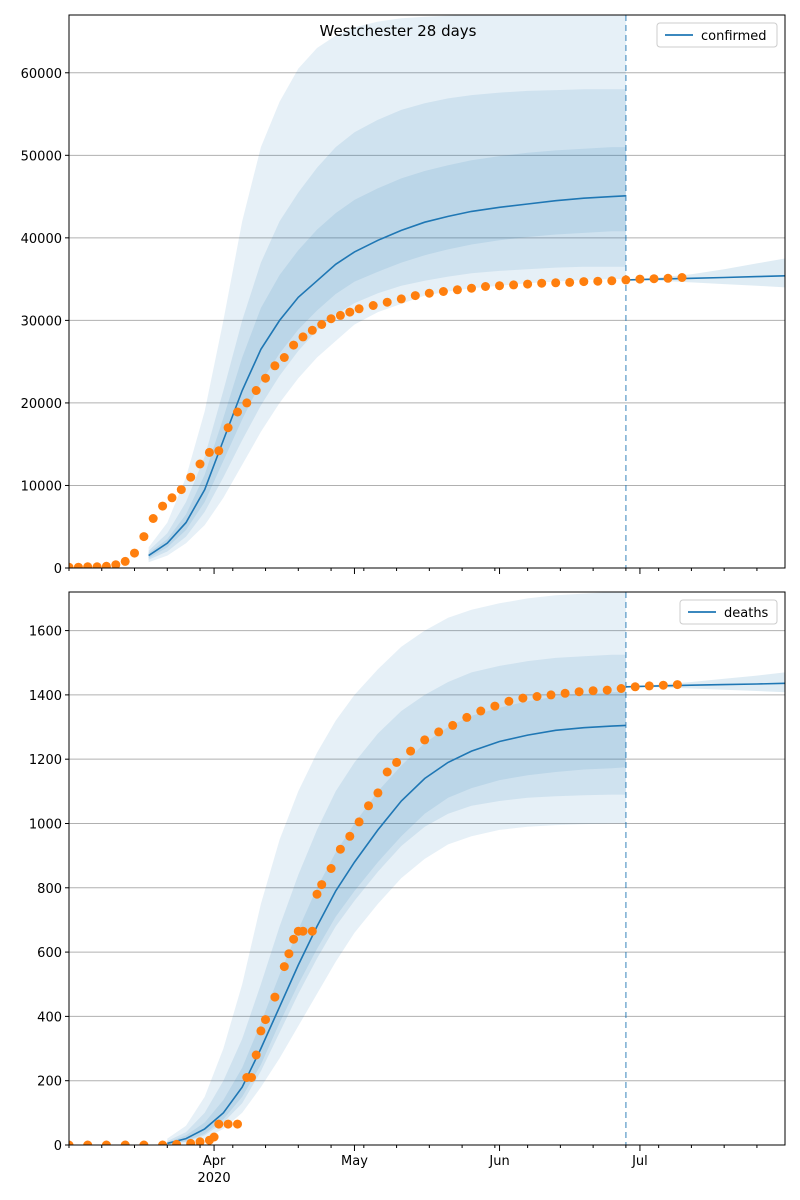 The height and width of the screenshot is (1200, 800). Describe the element at coordinates (746, 613) in the screenshot. I see `legend-label: deaths` at that location.